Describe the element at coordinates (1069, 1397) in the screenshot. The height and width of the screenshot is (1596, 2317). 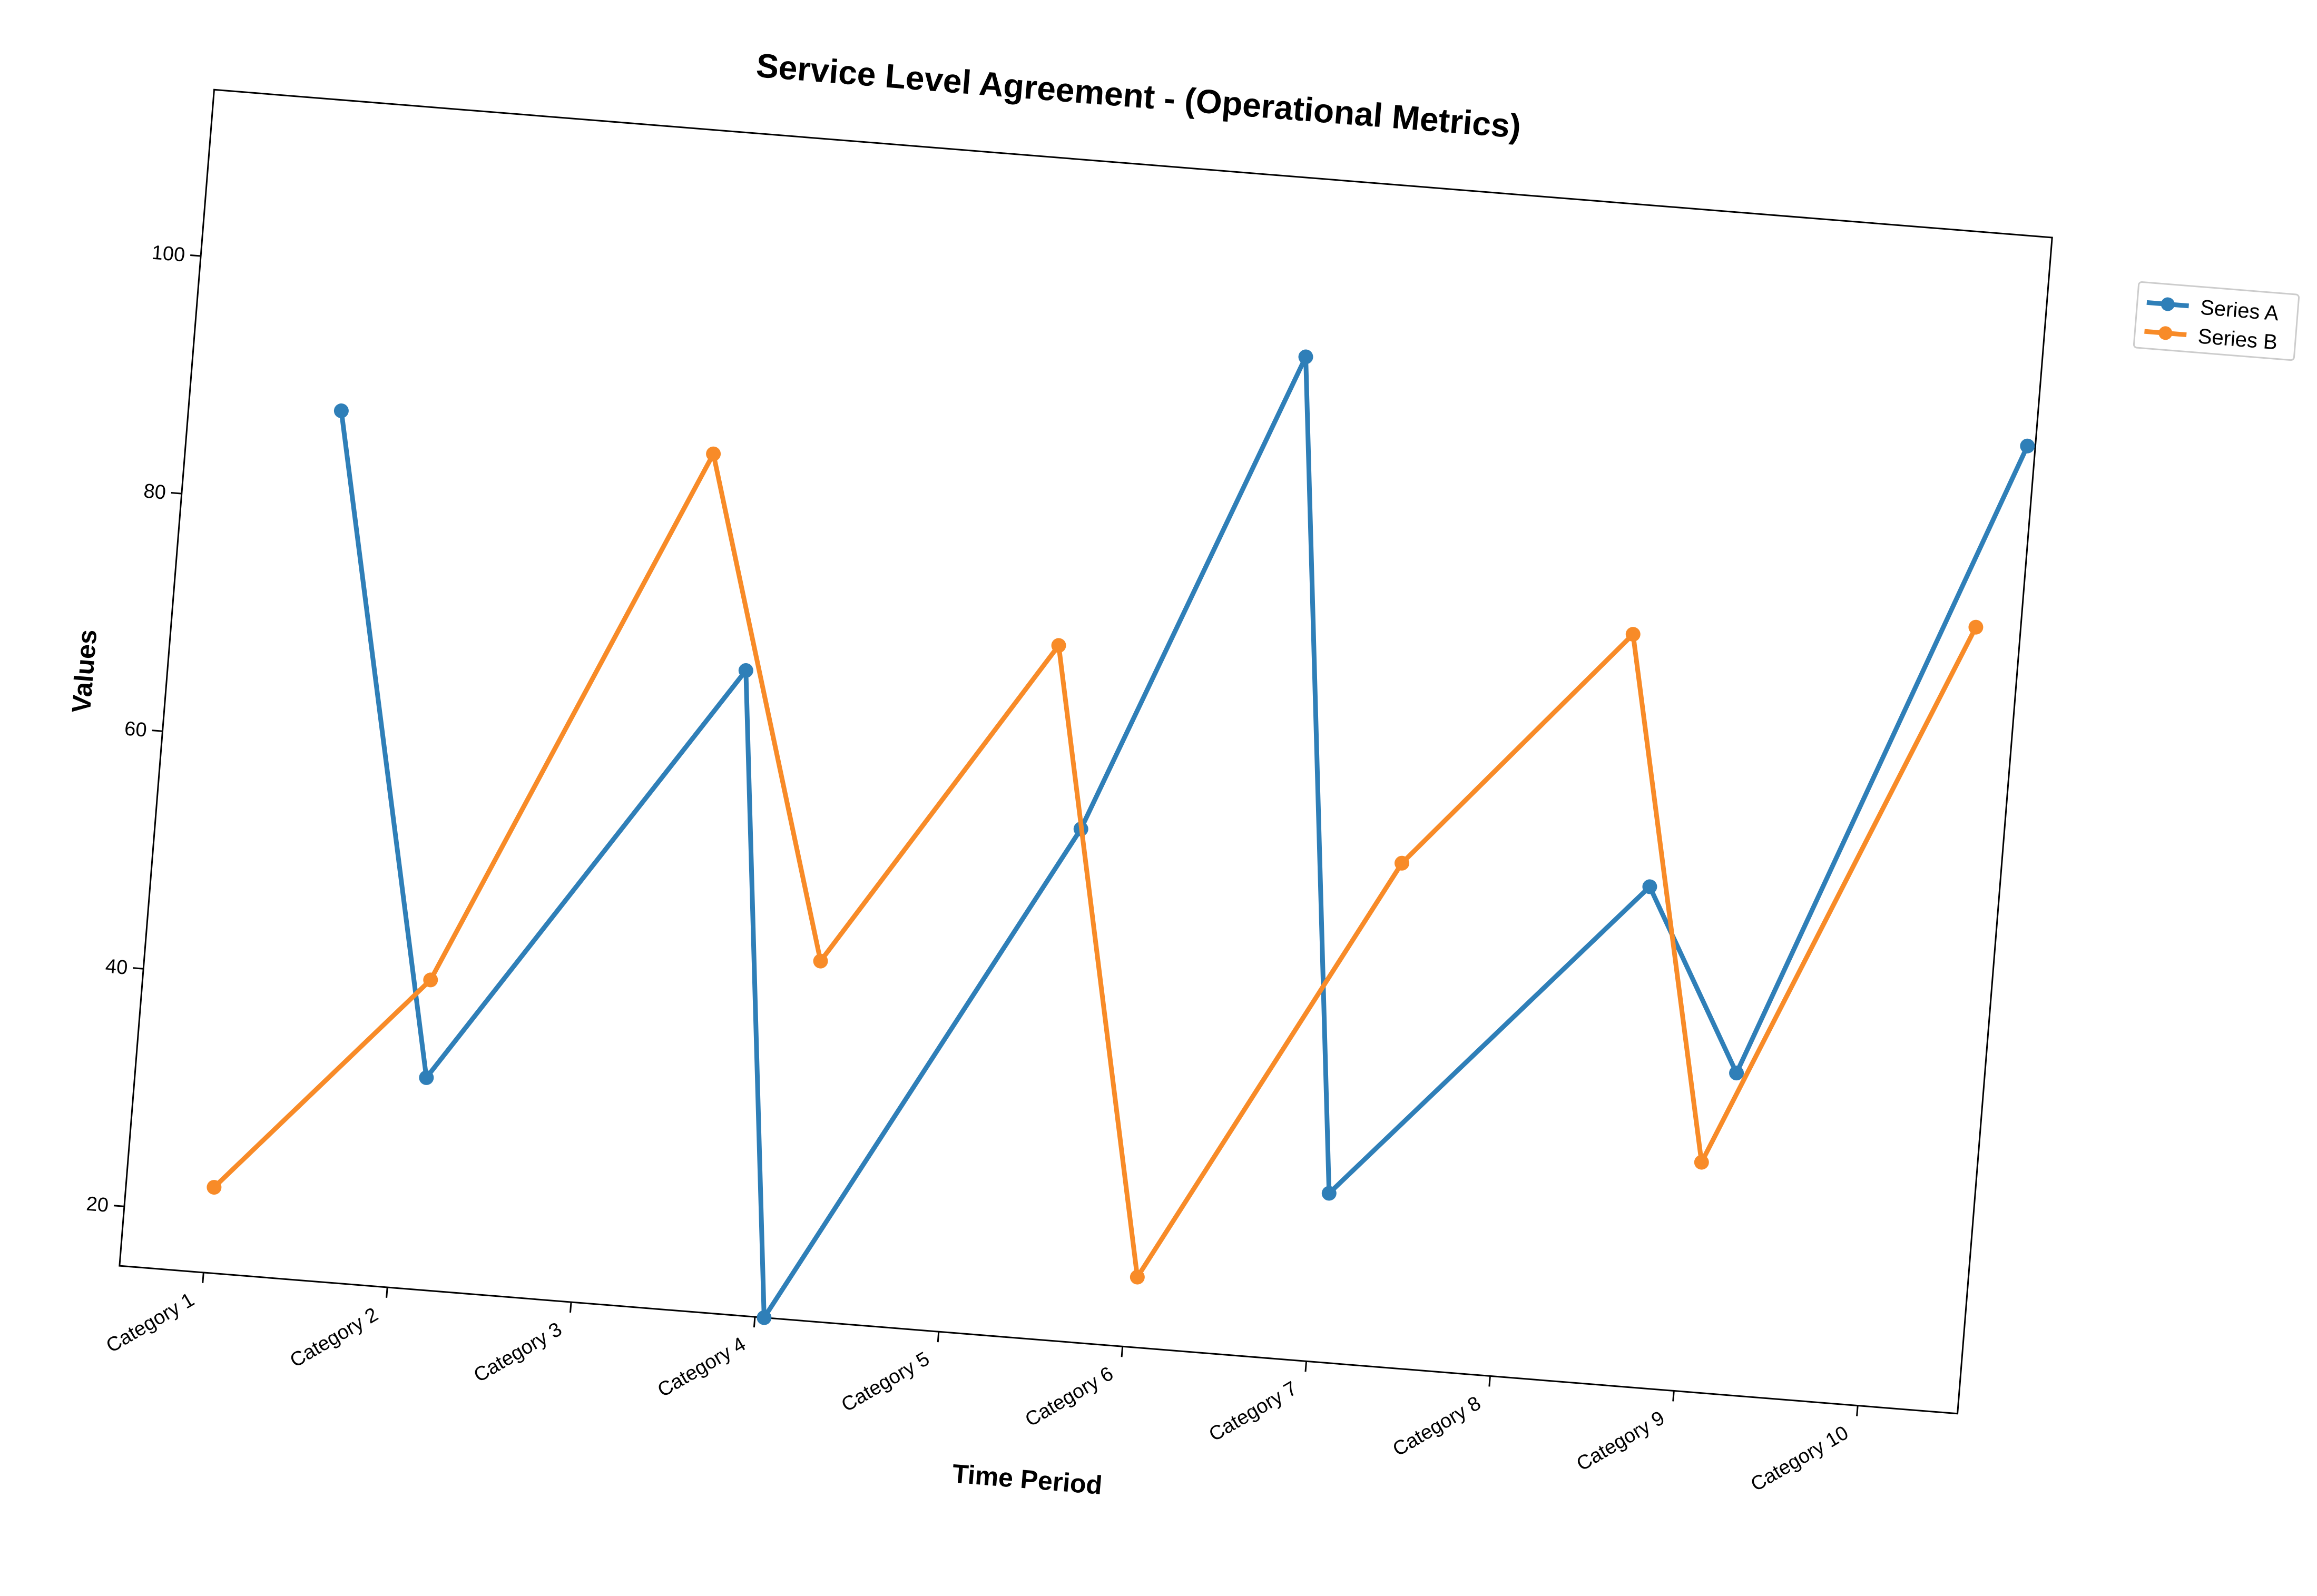
I see `x-tick-label: Category 6` at that location.